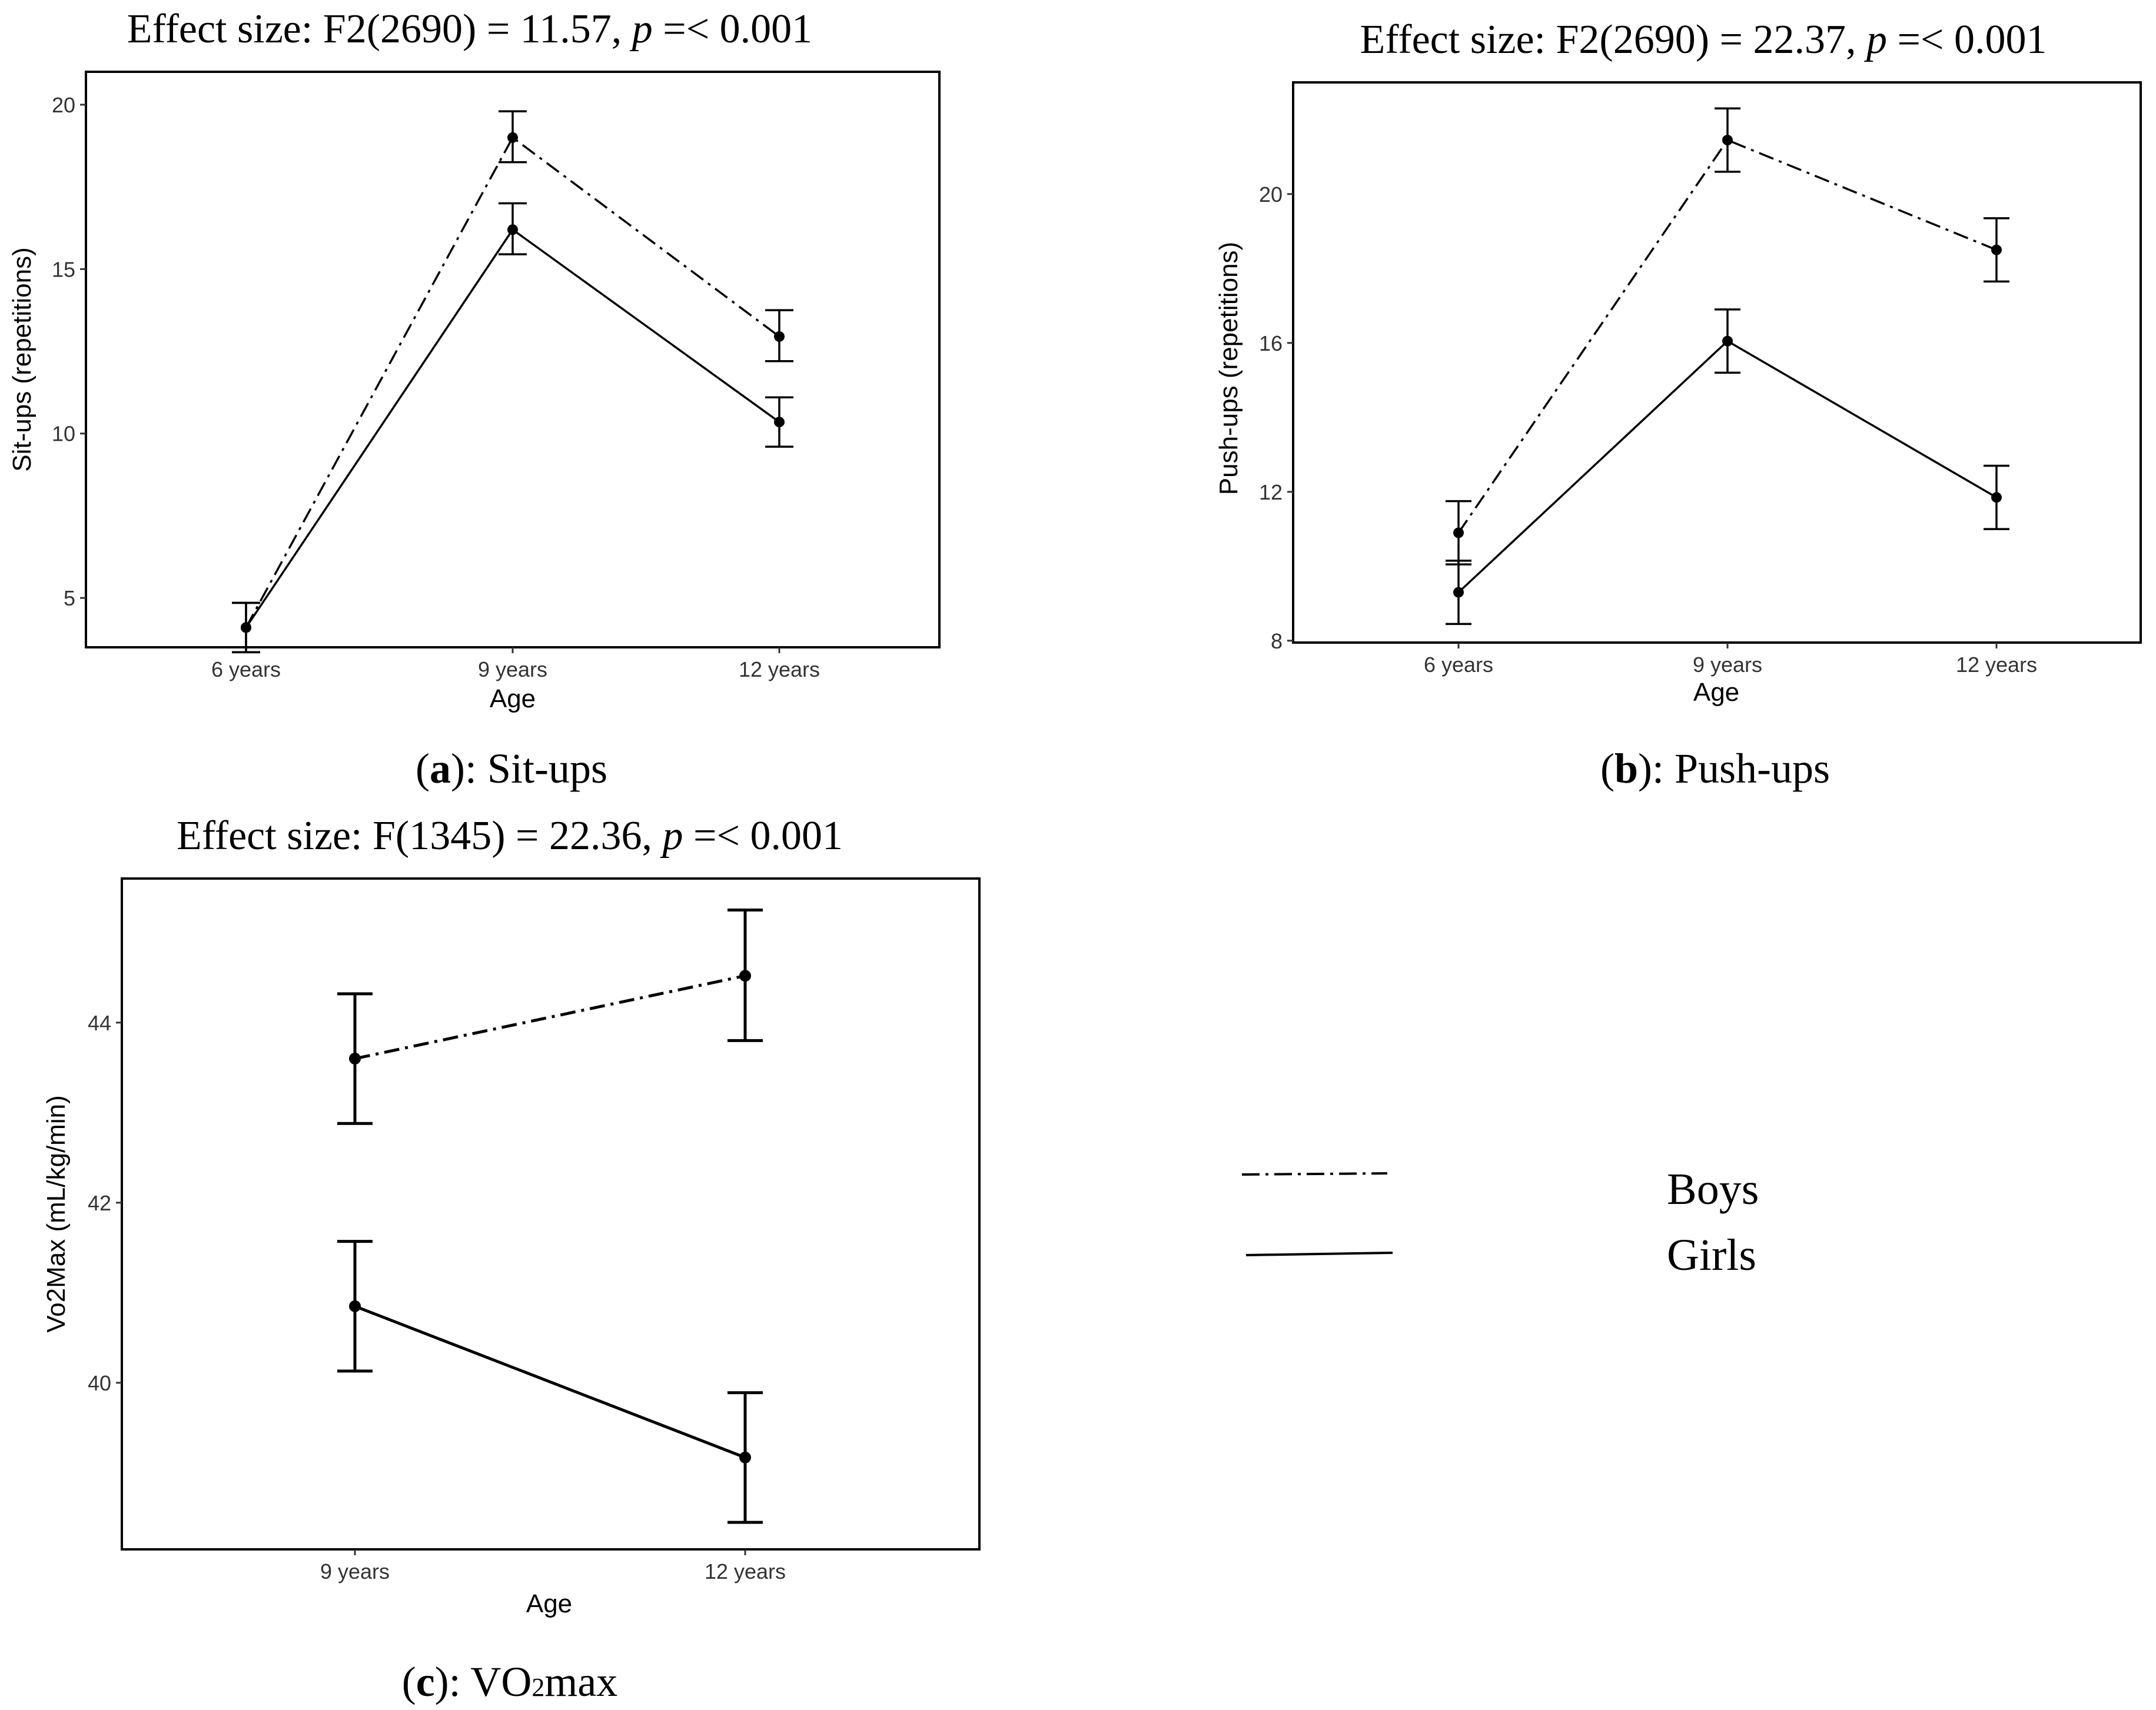 Image resolution: width=2156 pixels, height=1710 pixels. I want to click on panel-a-x-axis: 6 years 9 years 12 years, so click(515, 664).